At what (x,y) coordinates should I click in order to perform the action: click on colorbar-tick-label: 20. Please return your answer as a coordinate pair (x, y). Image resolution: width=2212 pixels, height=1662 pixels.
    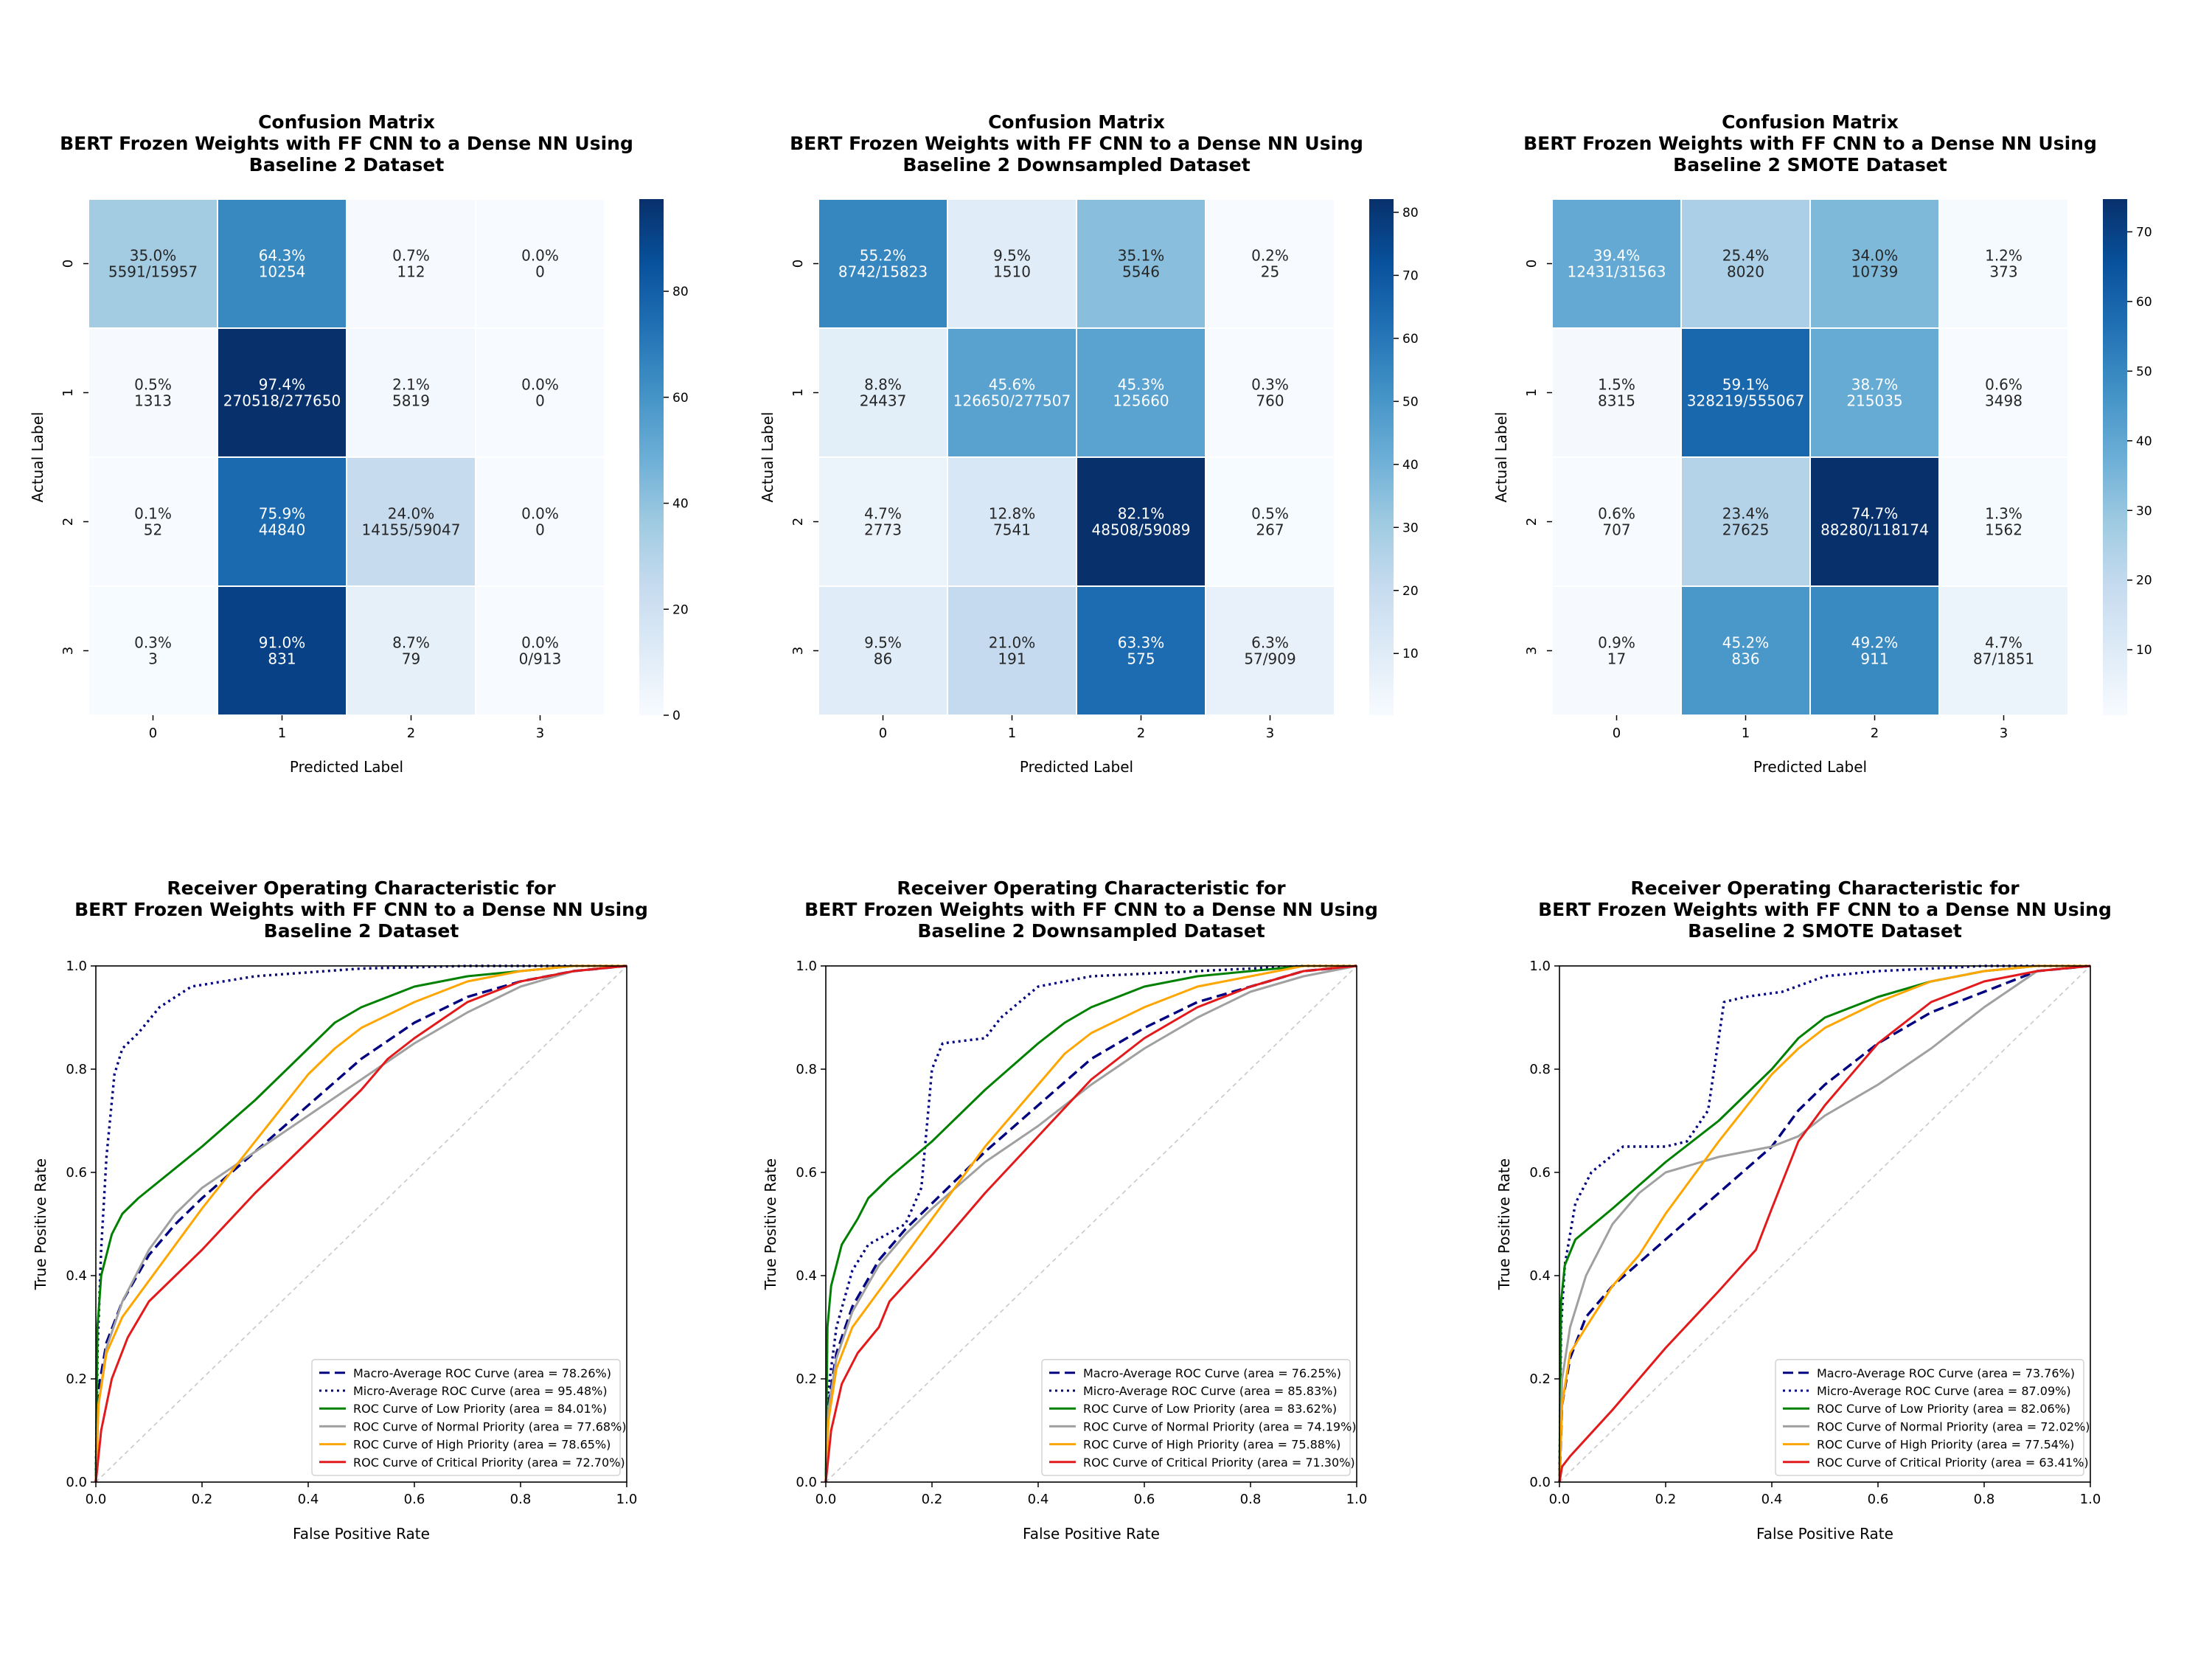
    Looking at the image, I should click on (680, 609).